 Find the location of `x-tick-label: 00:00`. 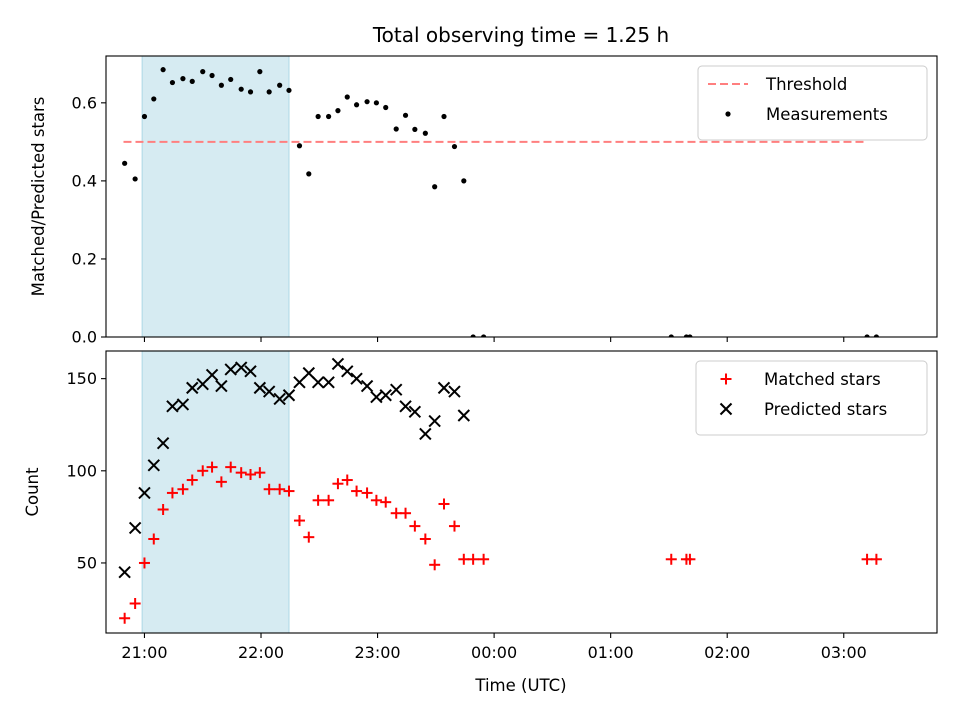

x-tick-label: 00:00 is located at coordinates (494, 652).